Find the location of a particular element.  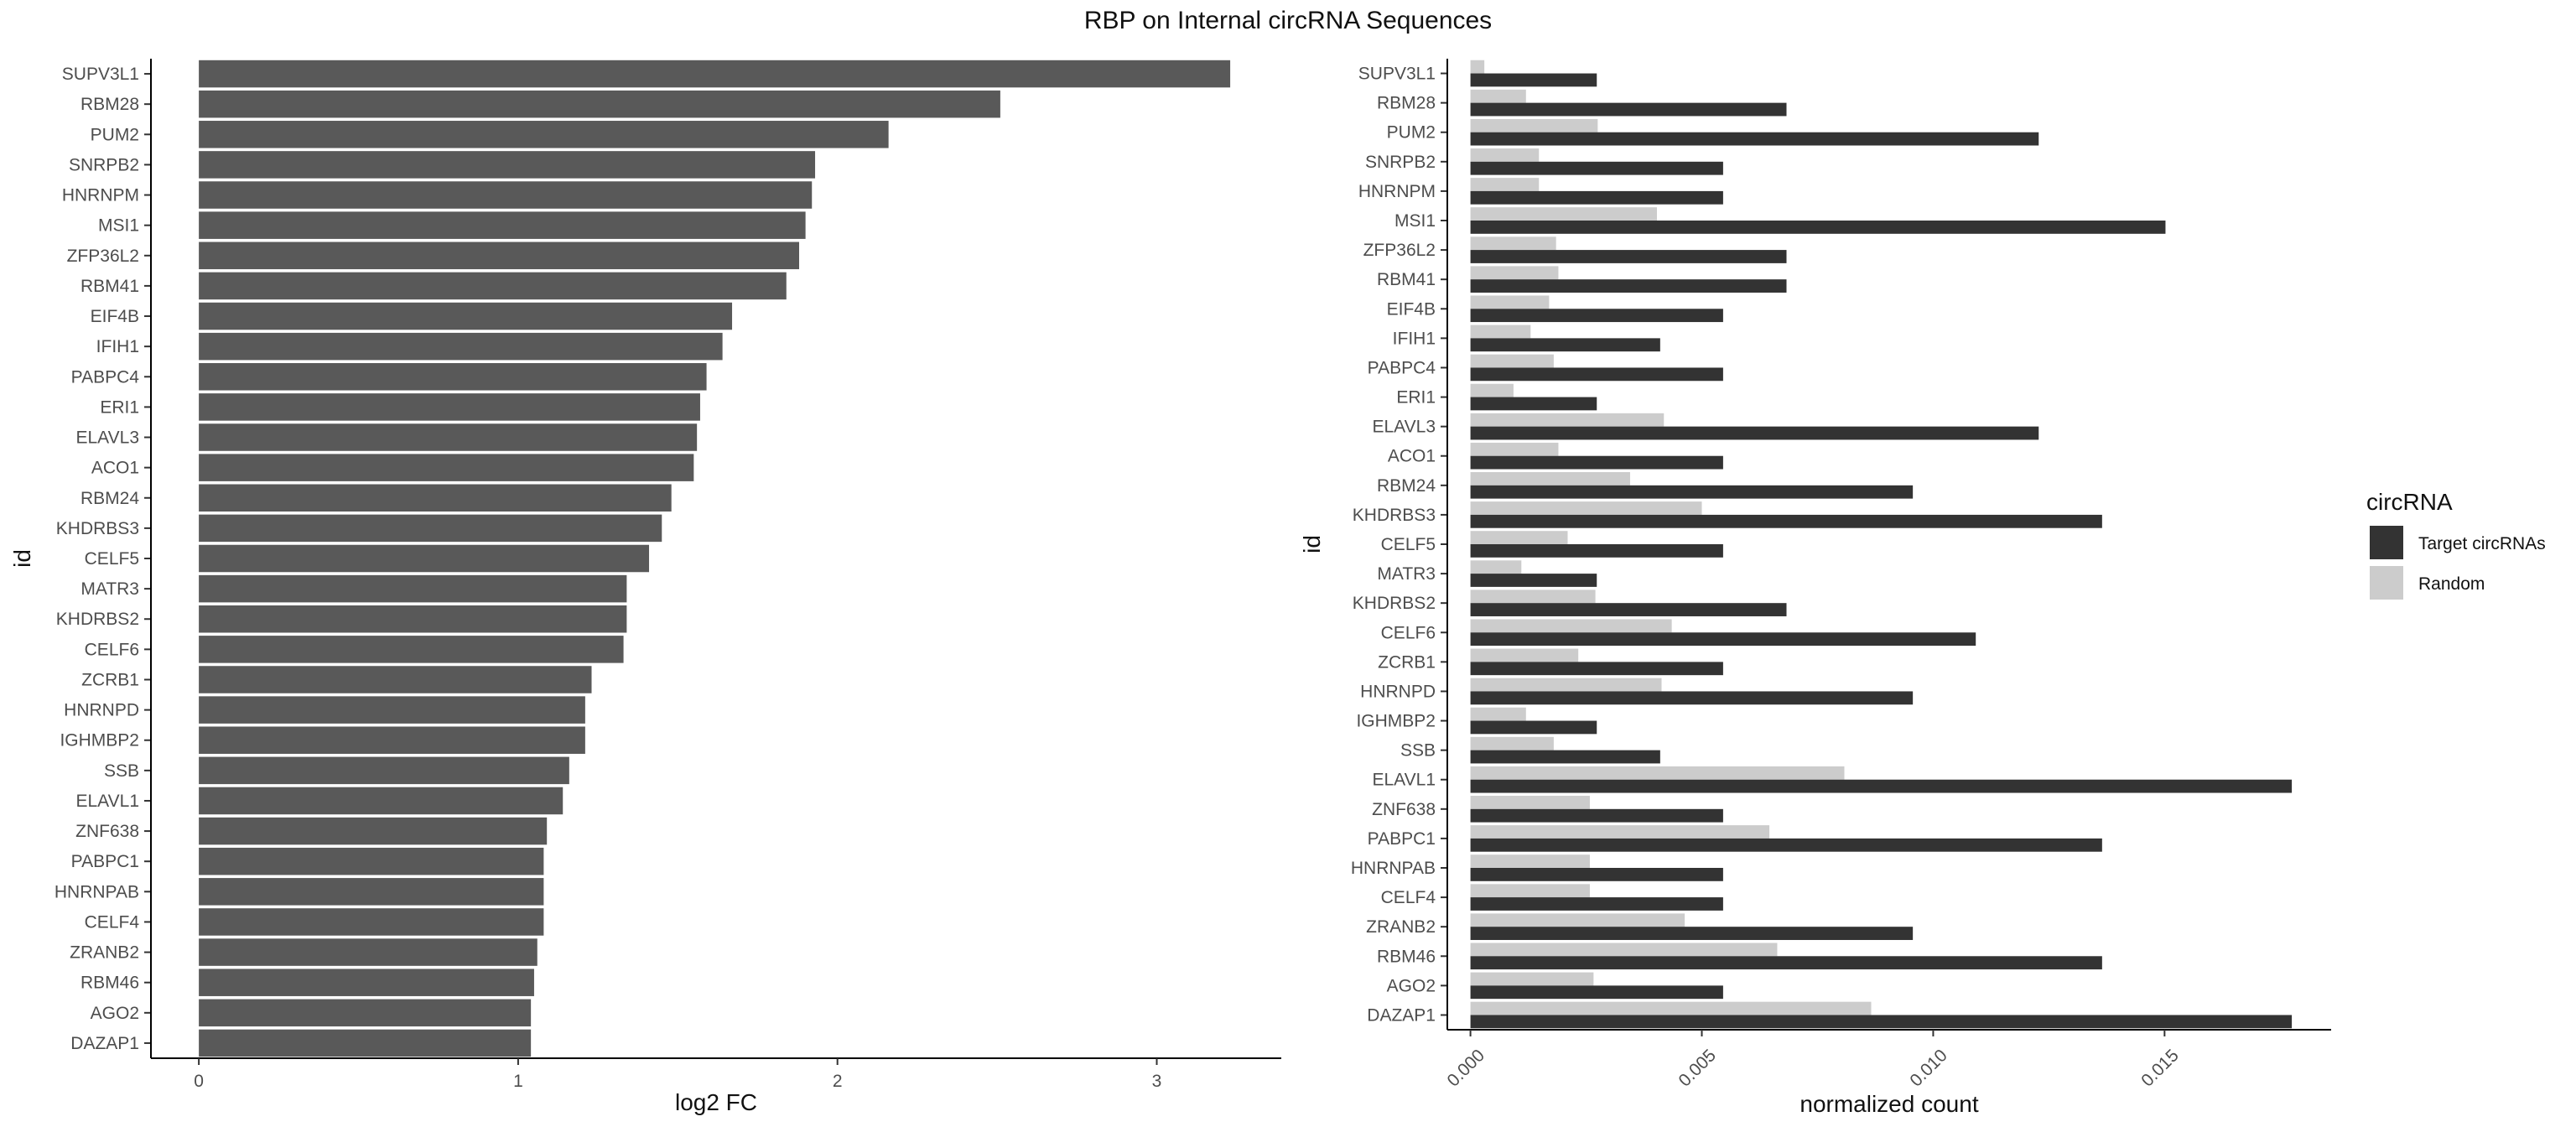

left-y-tick-label-zcrb1: ZCRB1 is located at coordinates (110, 679).